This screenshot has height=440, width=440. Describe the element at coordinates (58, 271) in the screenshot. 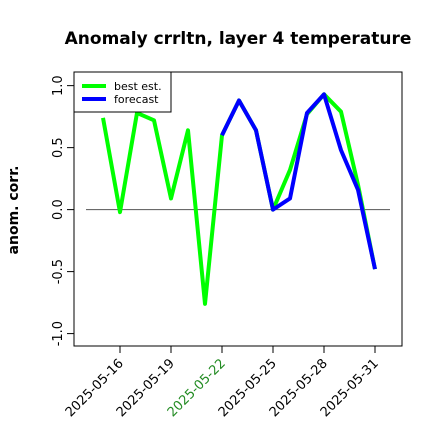

I see `y-tick-label: -0.5` at that location.